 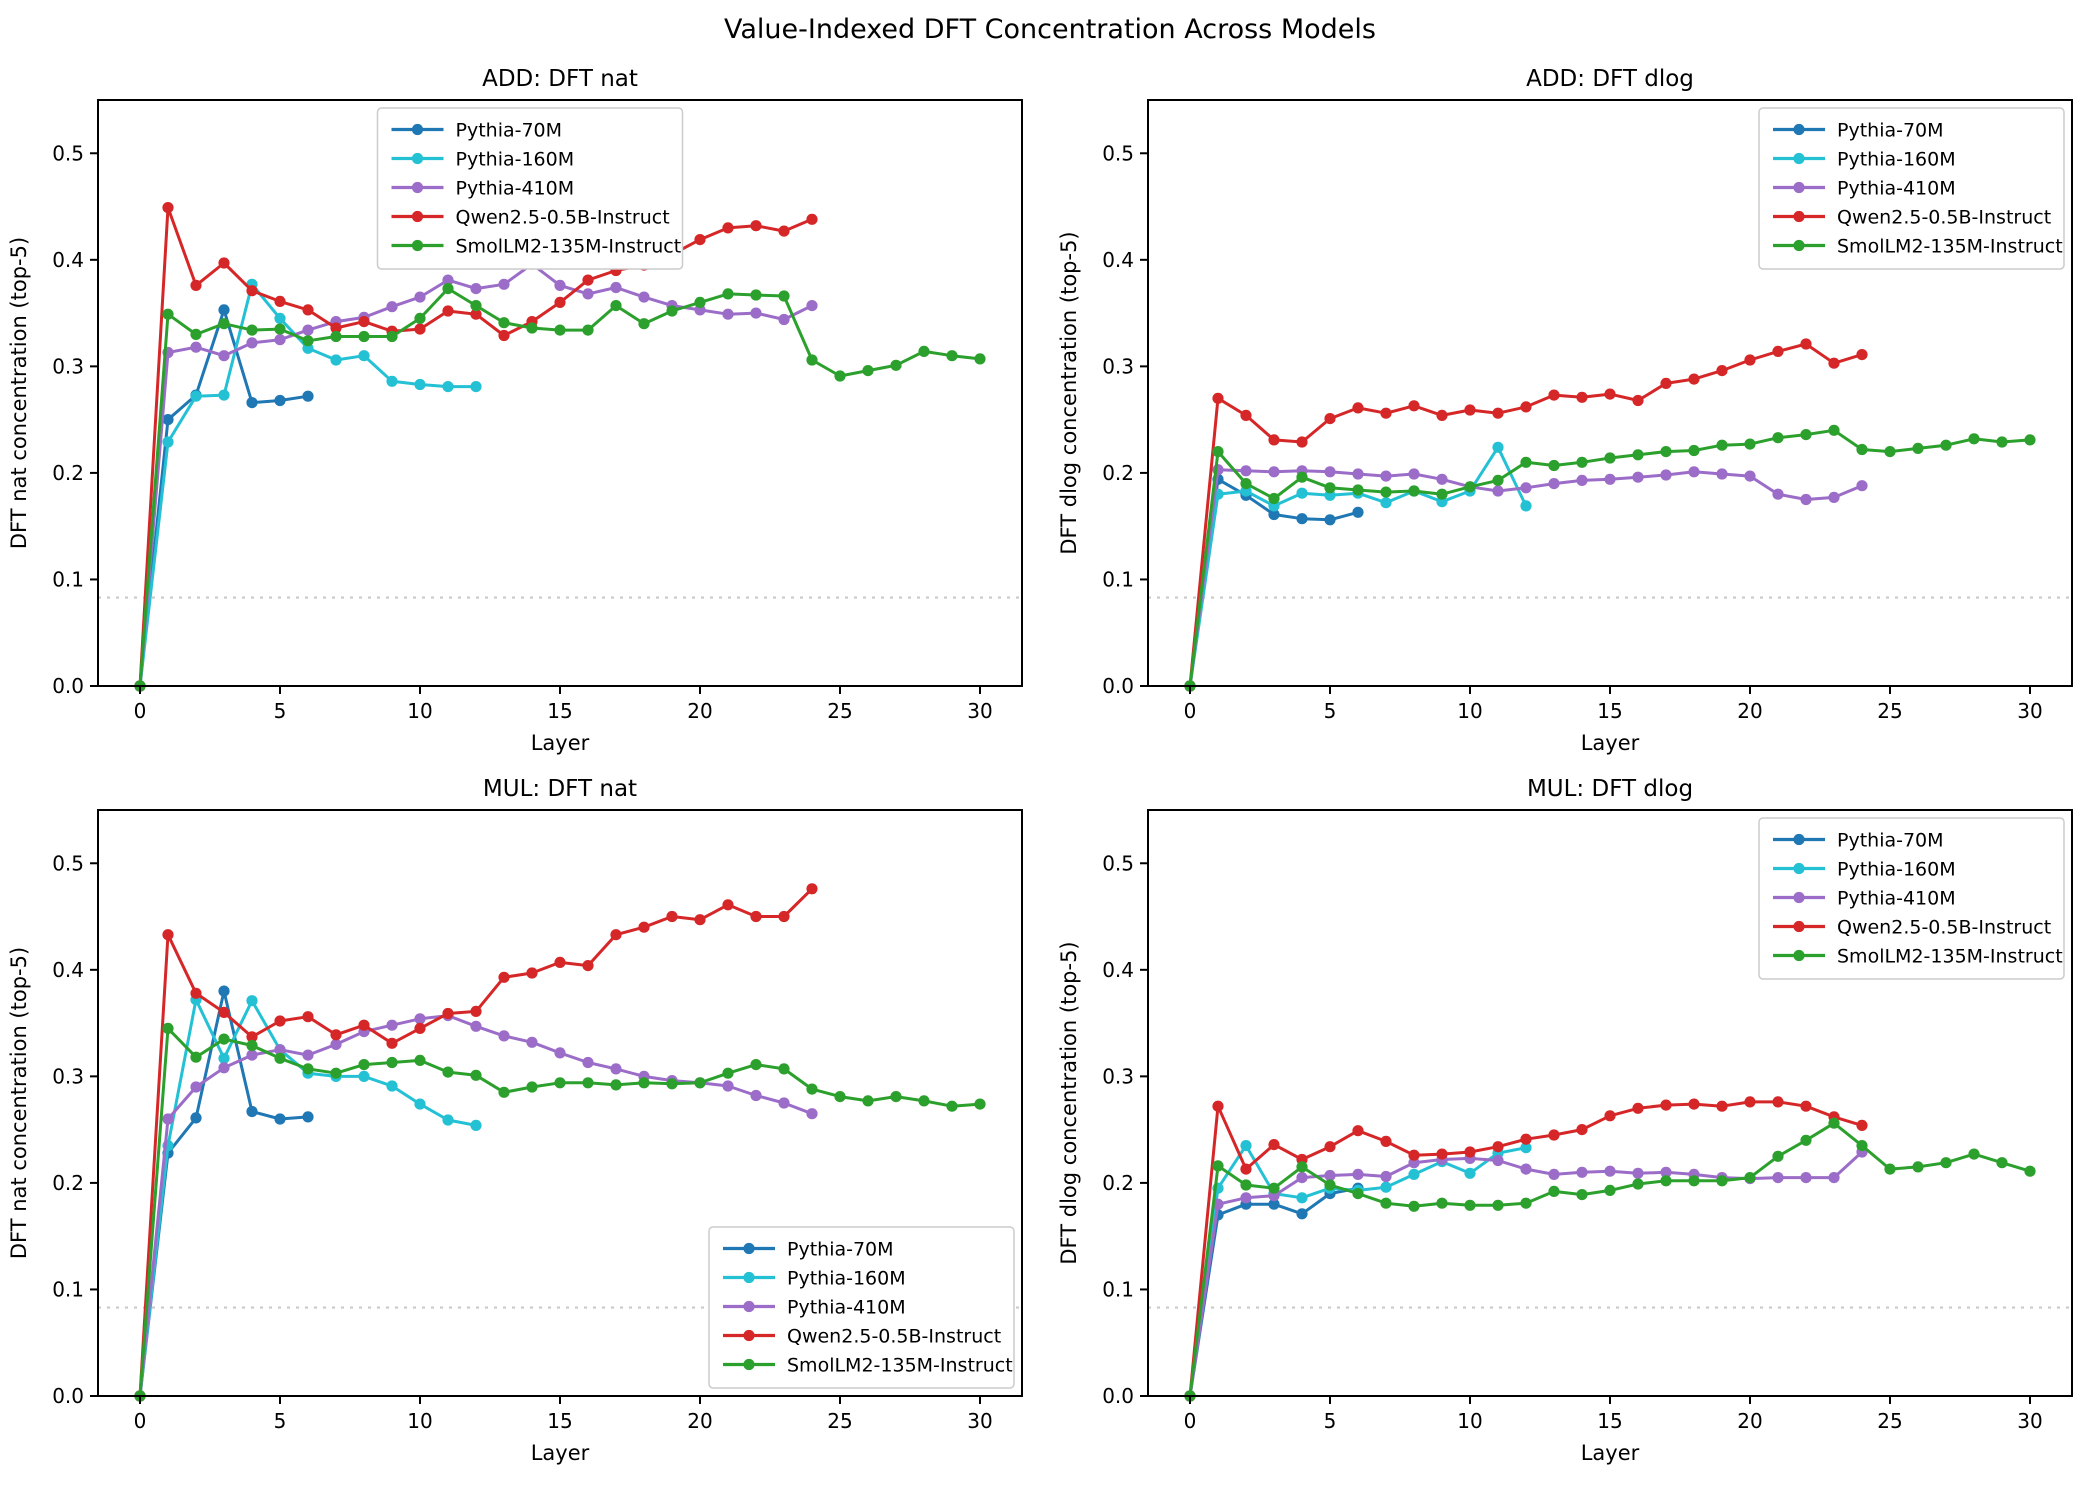 What do you see at coordinates (530, 188) in the screenshot?
I see `legend-box` at bounding box center [530, 188].